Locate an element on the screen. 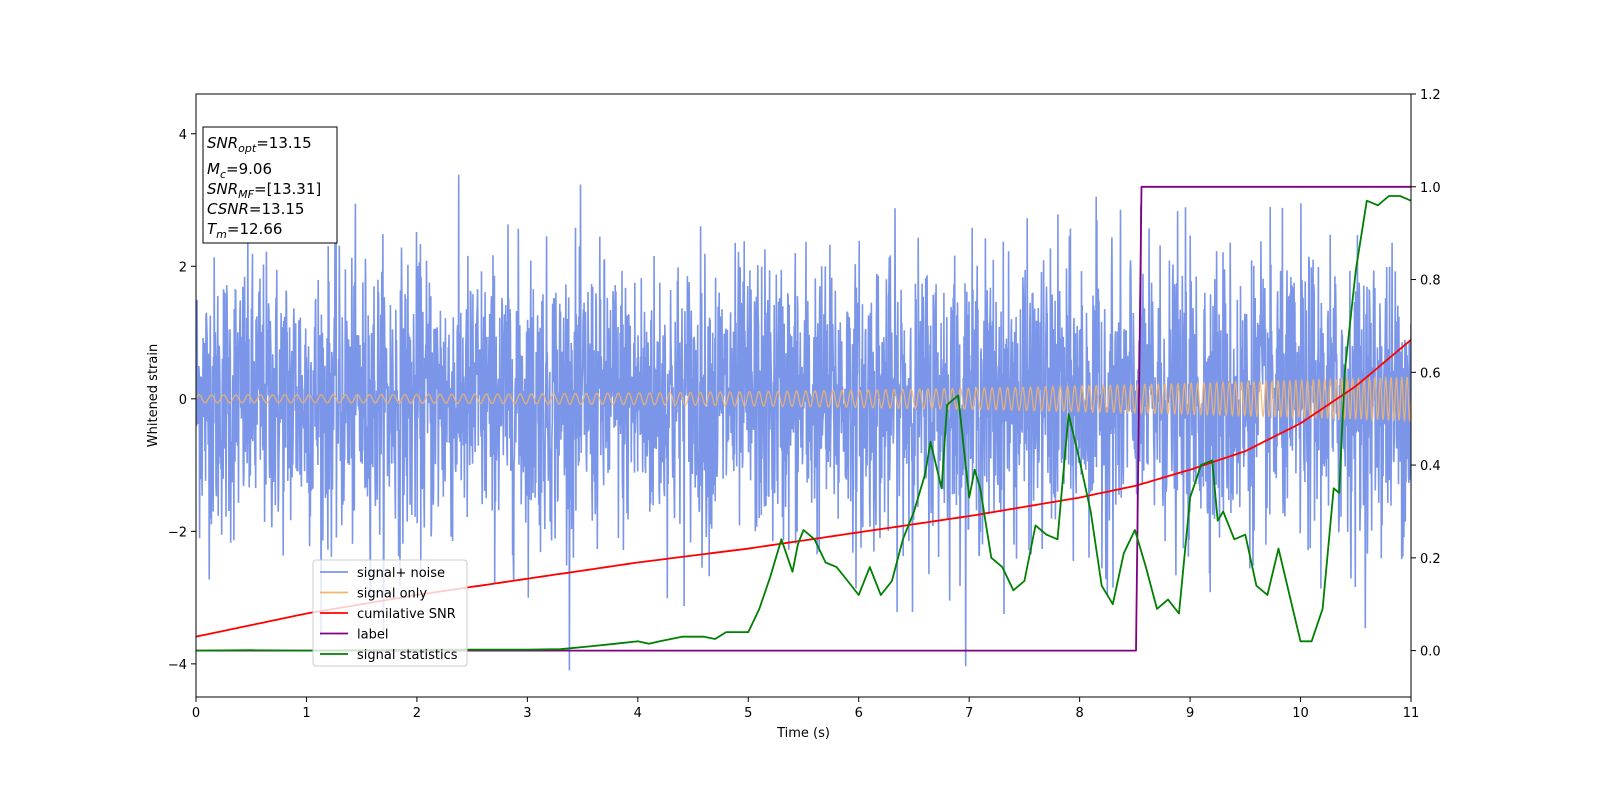 The width and height of the screenshot is (1600, 800). legend-label-signal-statistics: signal statistics is located at coordinates (407, 655).